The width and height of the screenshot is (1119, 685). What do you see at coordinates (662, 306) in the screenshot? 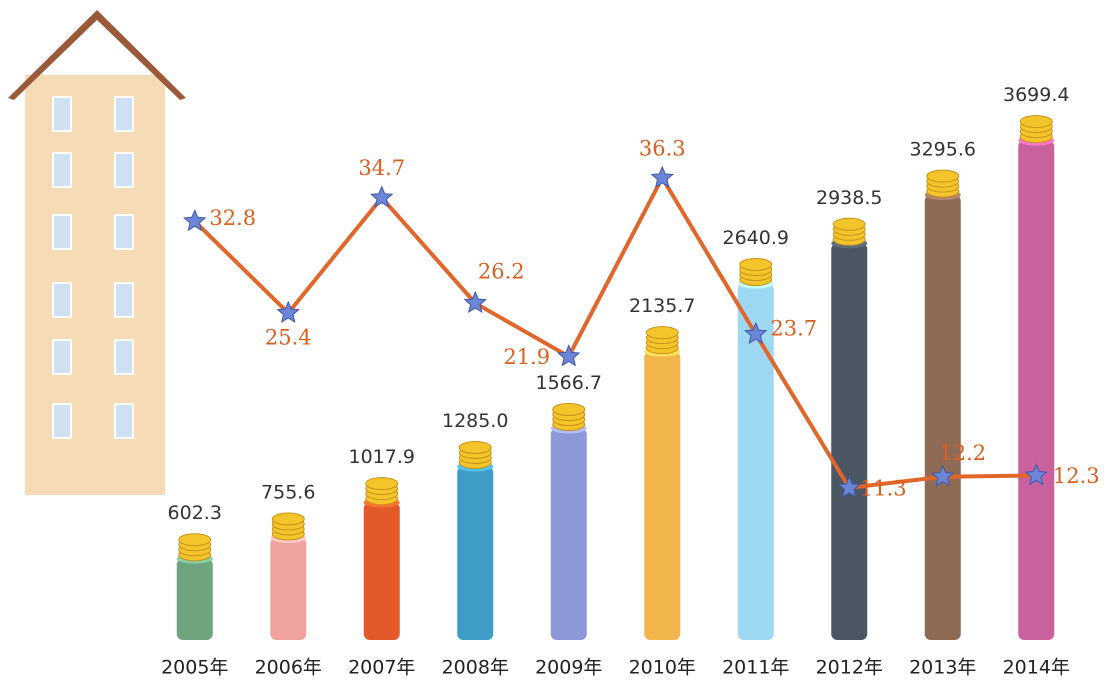
I see `bar-label: 2135.7` at bounding box center [662, 306].